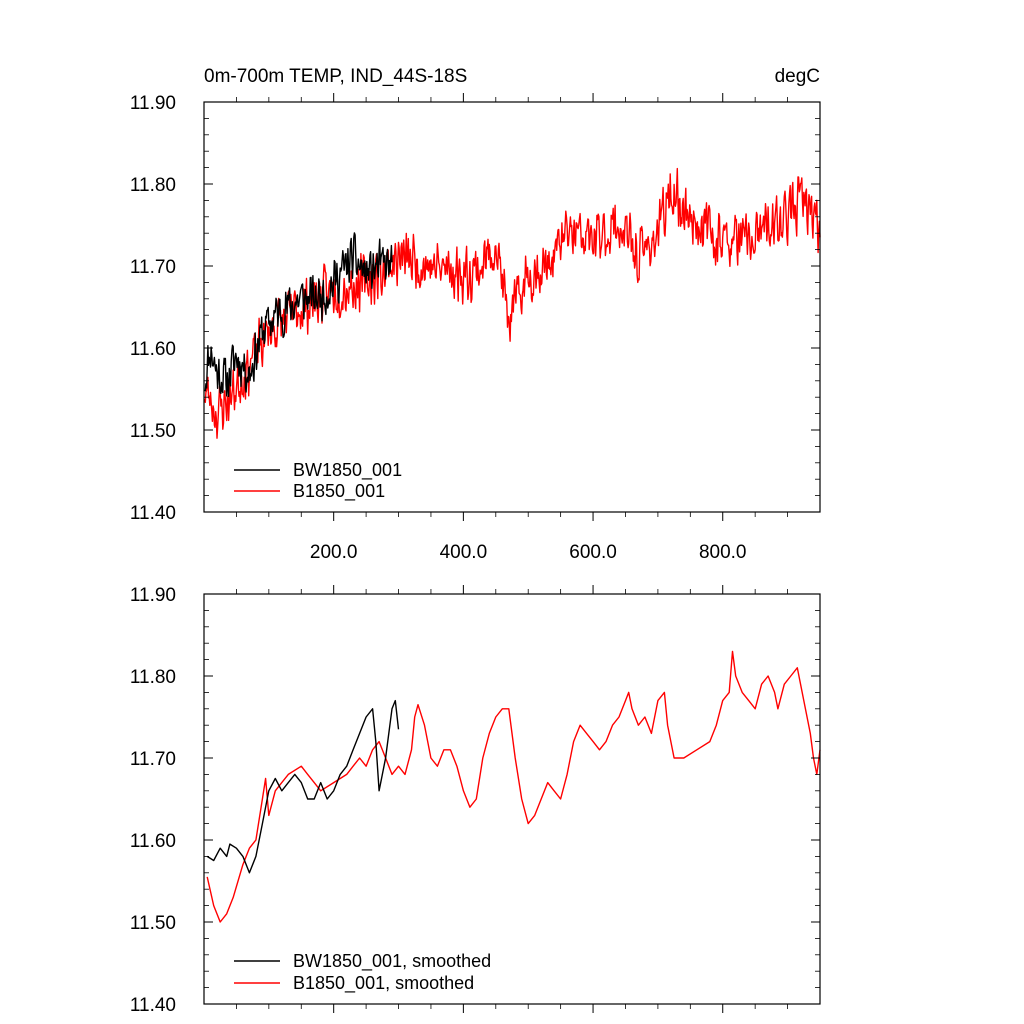  Describe the element at coordinates (347, 470) in the screenshot. I see `legend-label-bw1850: BW1850_001` at that location.